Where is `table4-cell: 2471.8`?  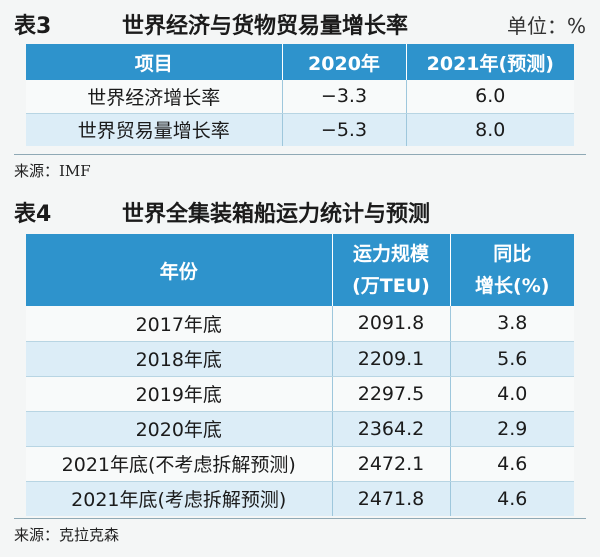
table4-cell: 2471.8 is located at coordinates (391, 498).